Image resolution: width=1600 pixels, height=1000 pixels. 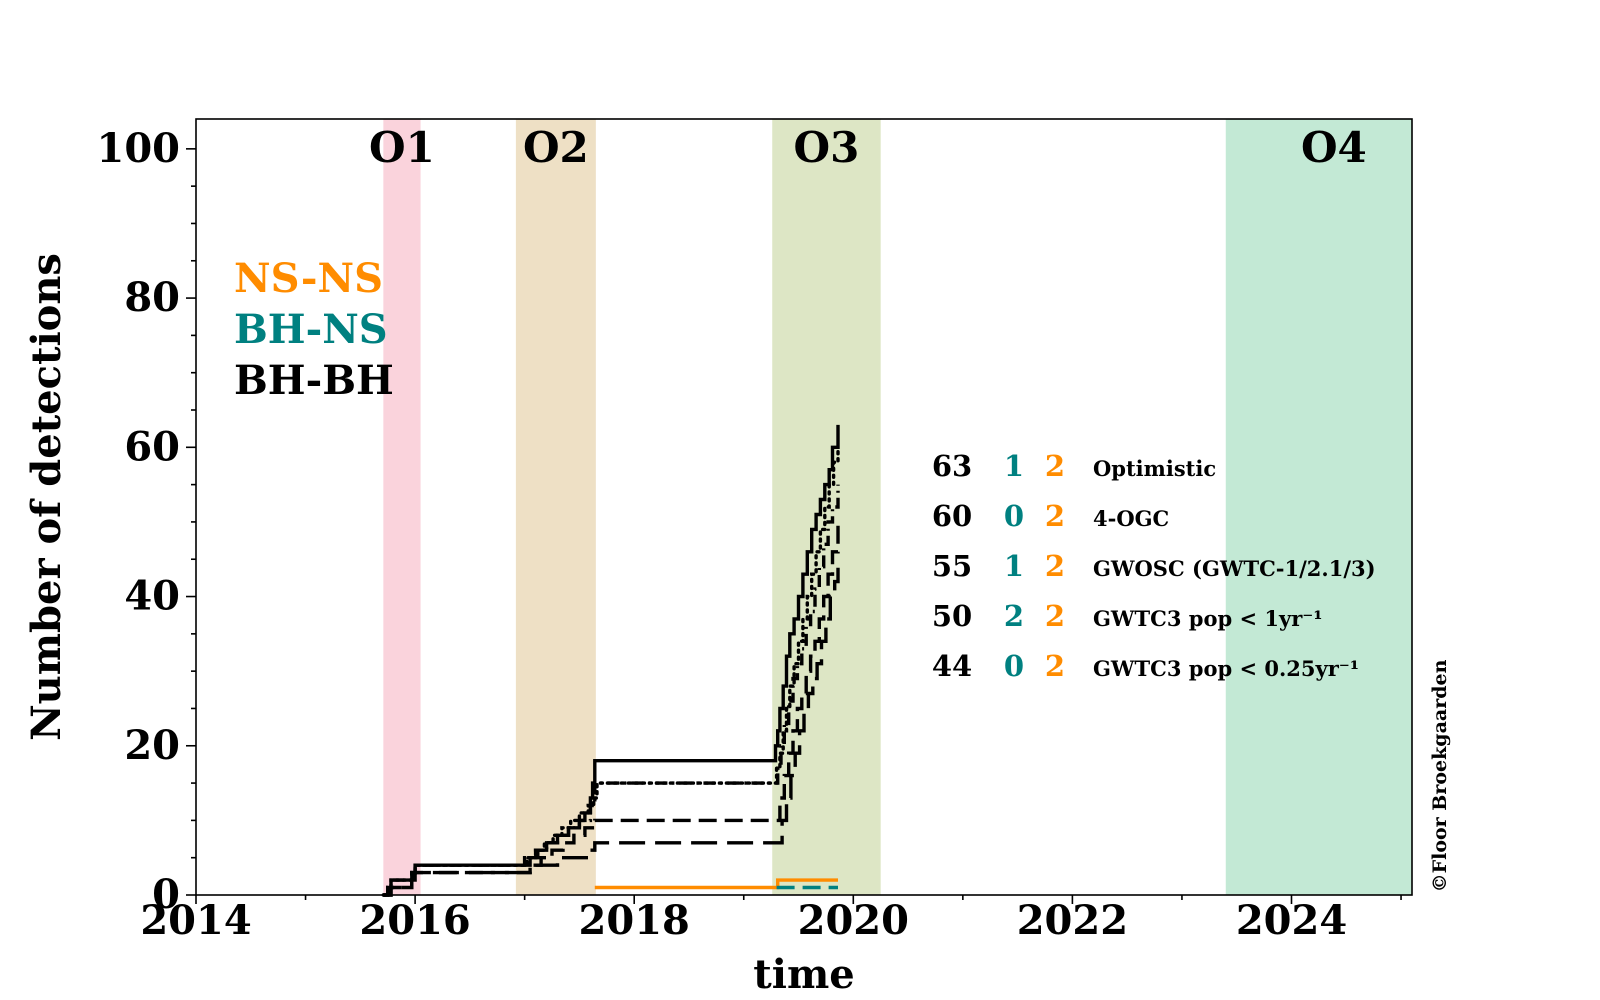 What do you see at coordinates (555, 507) in the screenshot?
I see `run-band-o2` at bounding box center [555, 507].